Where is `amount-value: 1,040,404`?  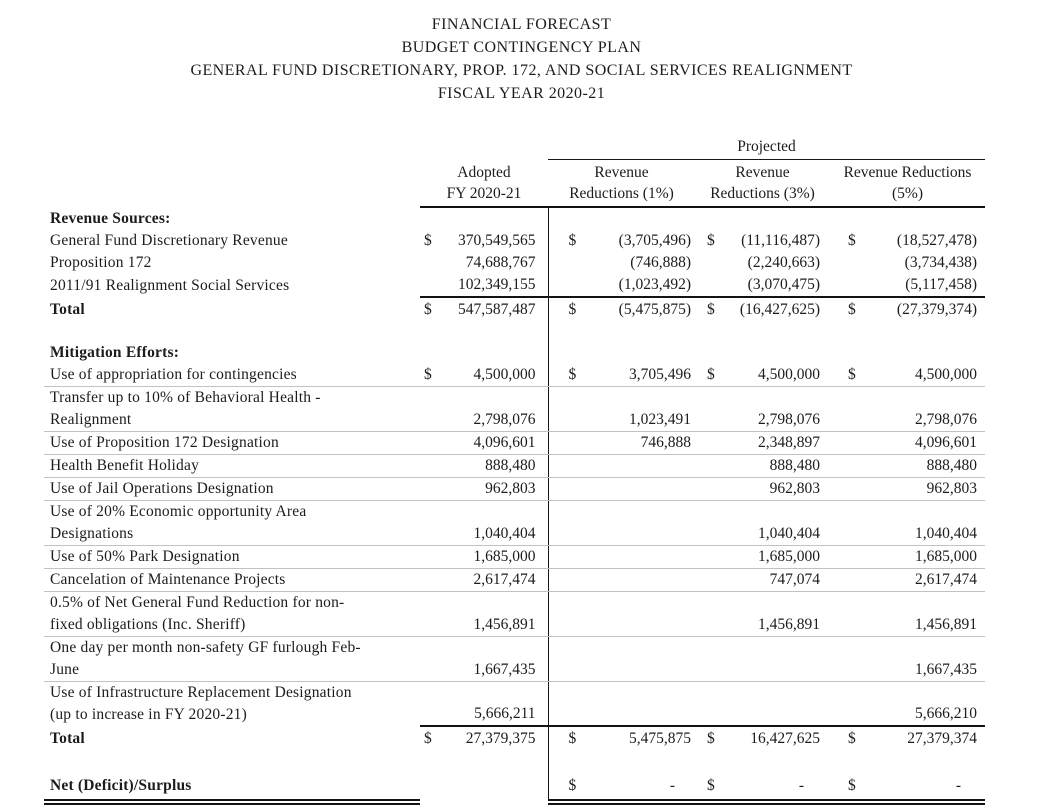 amount-value: 1,040,404 is located at coordinates (946, 533).